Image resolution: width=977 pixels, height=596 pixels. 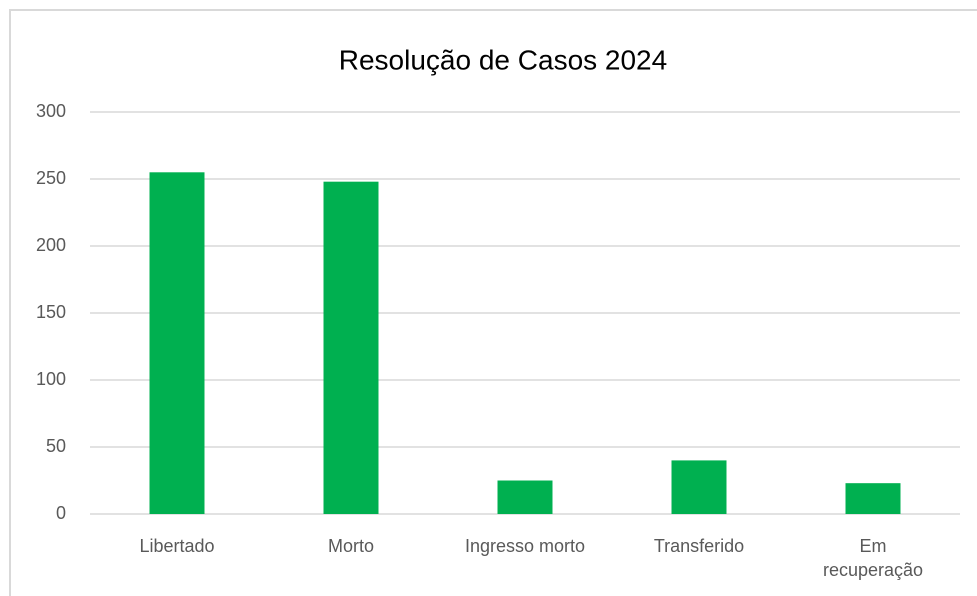 I want to click on chart-title: Resolução de Casos 2024, so click(x=503, y=59).